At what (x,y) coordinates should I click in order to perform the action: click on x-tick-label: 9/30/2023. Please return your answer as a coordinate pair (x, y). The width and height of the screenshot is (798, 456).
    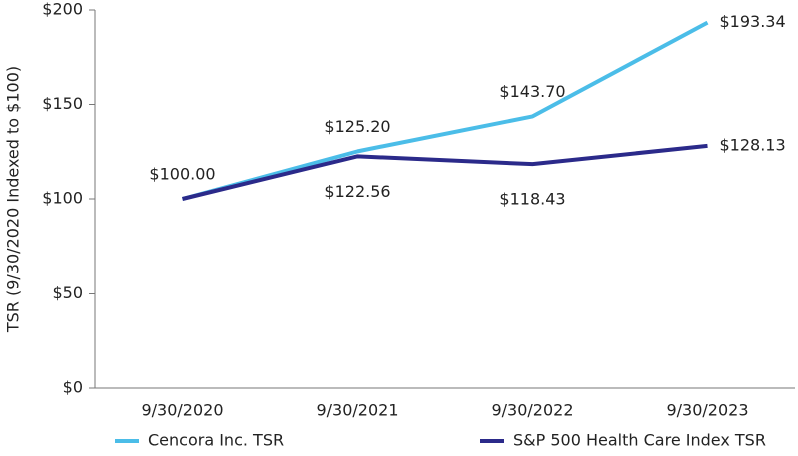
    Looking at the image, I should click on (707, 410).